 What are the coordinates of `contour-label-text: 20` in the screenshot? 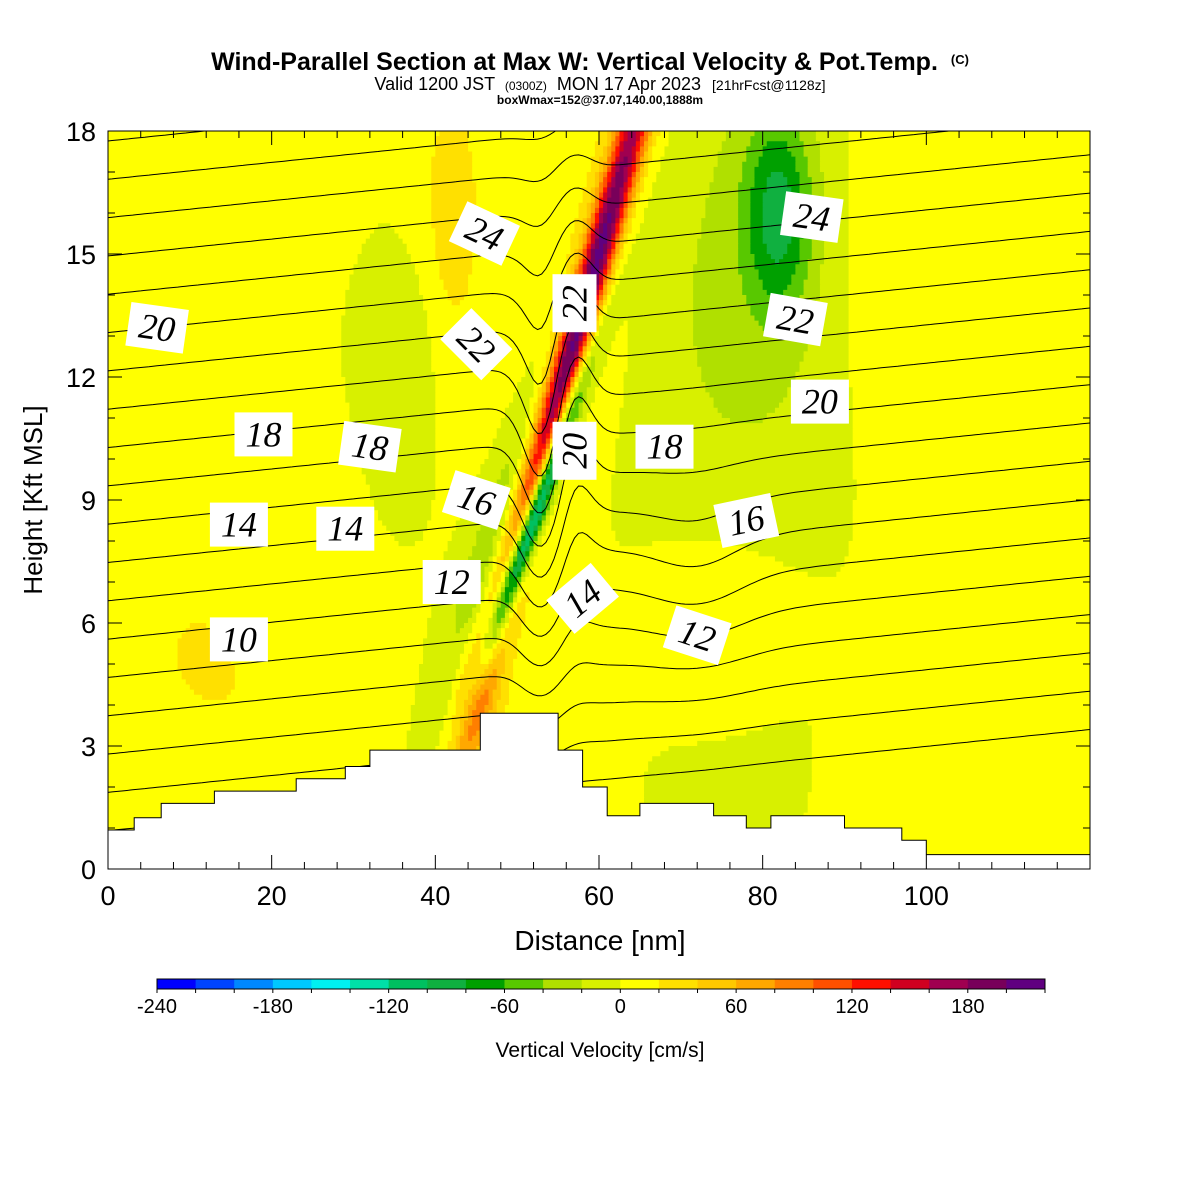 It's located at (820, 402).